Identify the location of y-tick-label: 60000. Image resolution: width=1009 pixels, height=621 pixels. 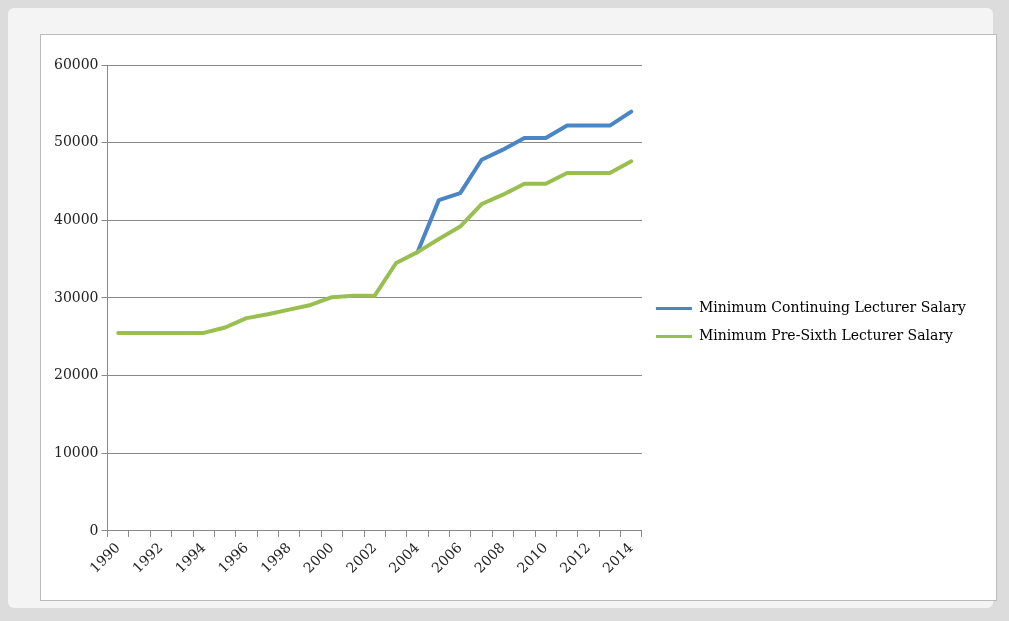
(76, 63).